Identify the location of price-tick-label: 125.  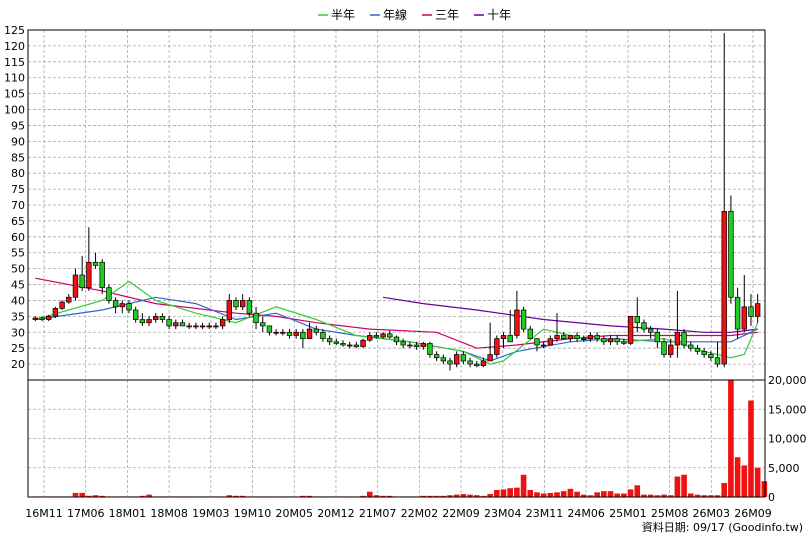
(14, 30).